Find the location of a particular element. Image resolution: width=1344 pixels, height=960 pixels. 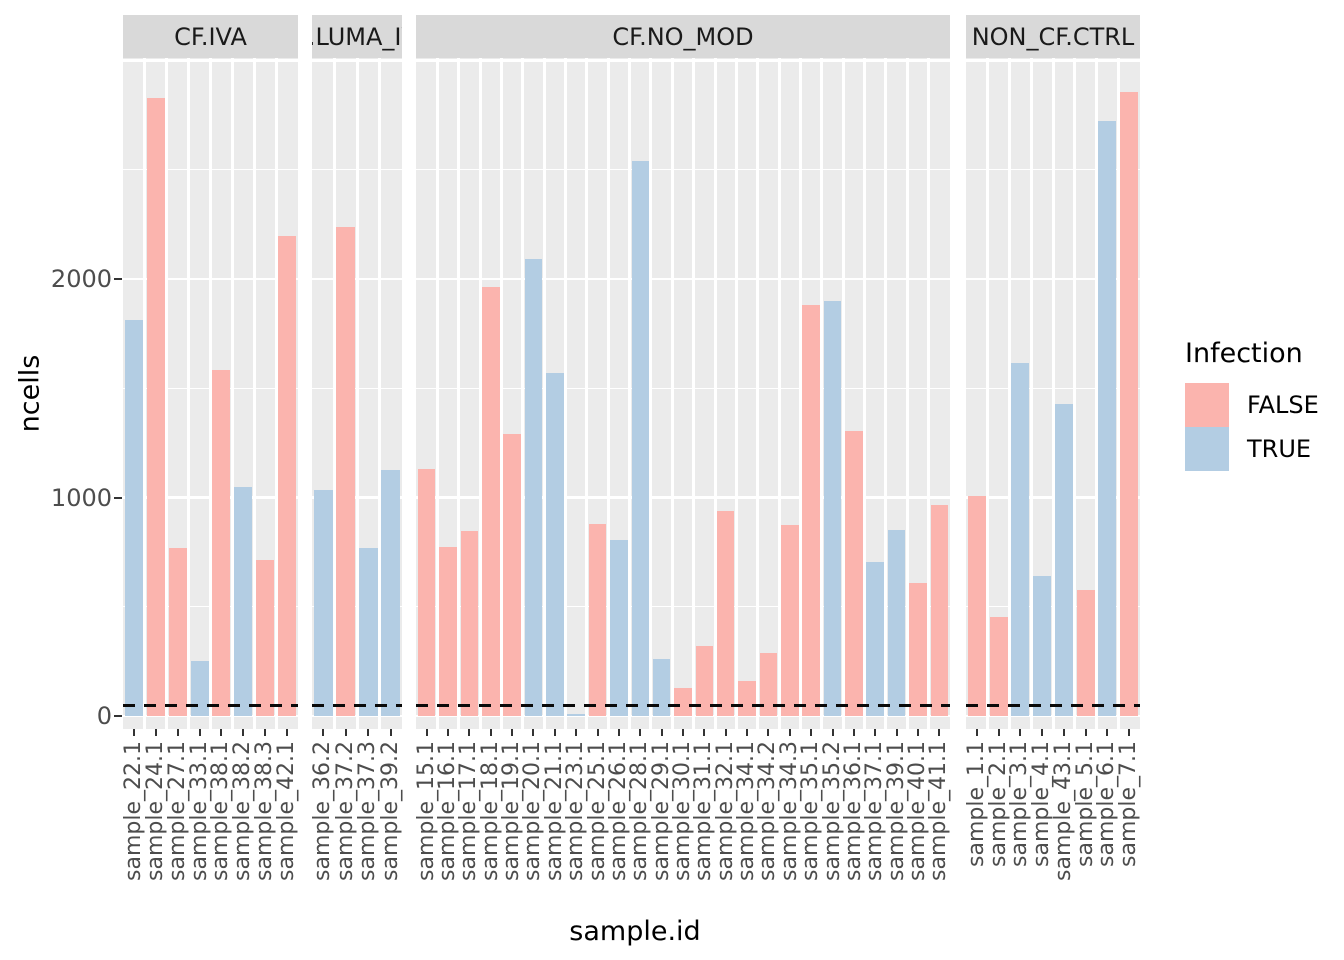

legend-swatch-false-icon is located at coordinates (1207, 405).